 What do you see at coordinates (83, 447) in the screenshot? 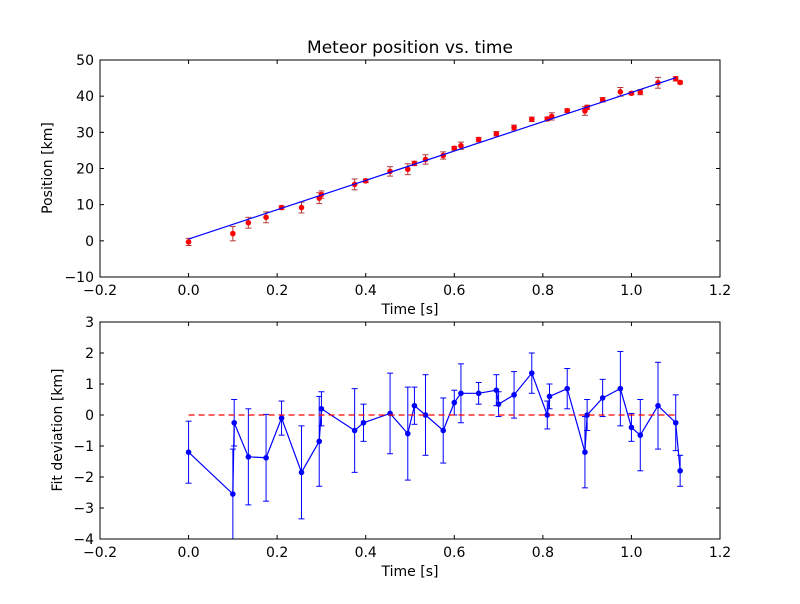
I see `y-tick-label: −1` at bounding box center [83, 447].